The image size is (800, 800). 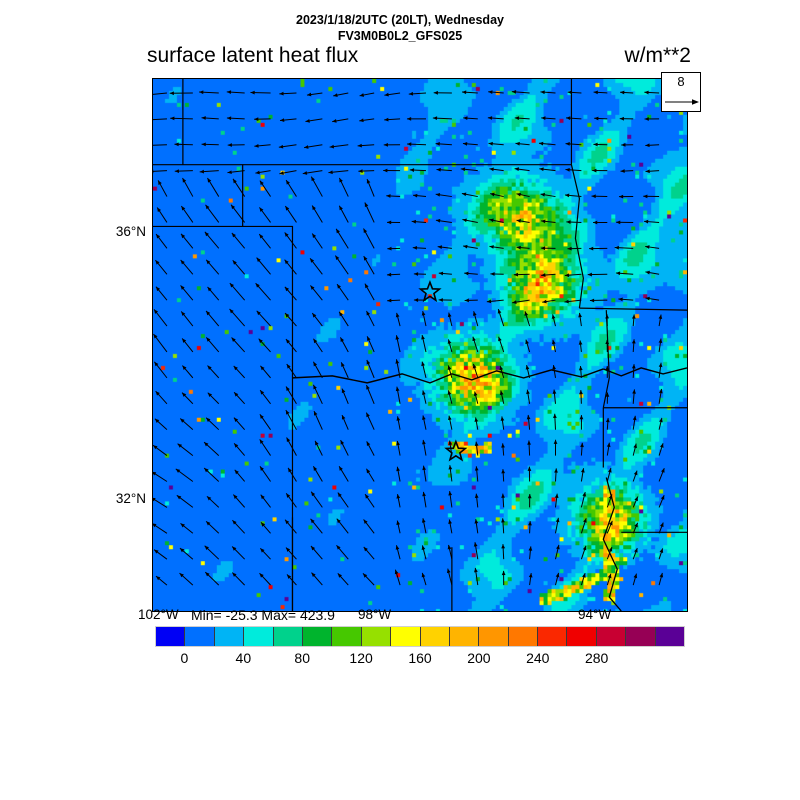 I want to click on colorbar-tick-120: 120, so click(x=361, y=658).